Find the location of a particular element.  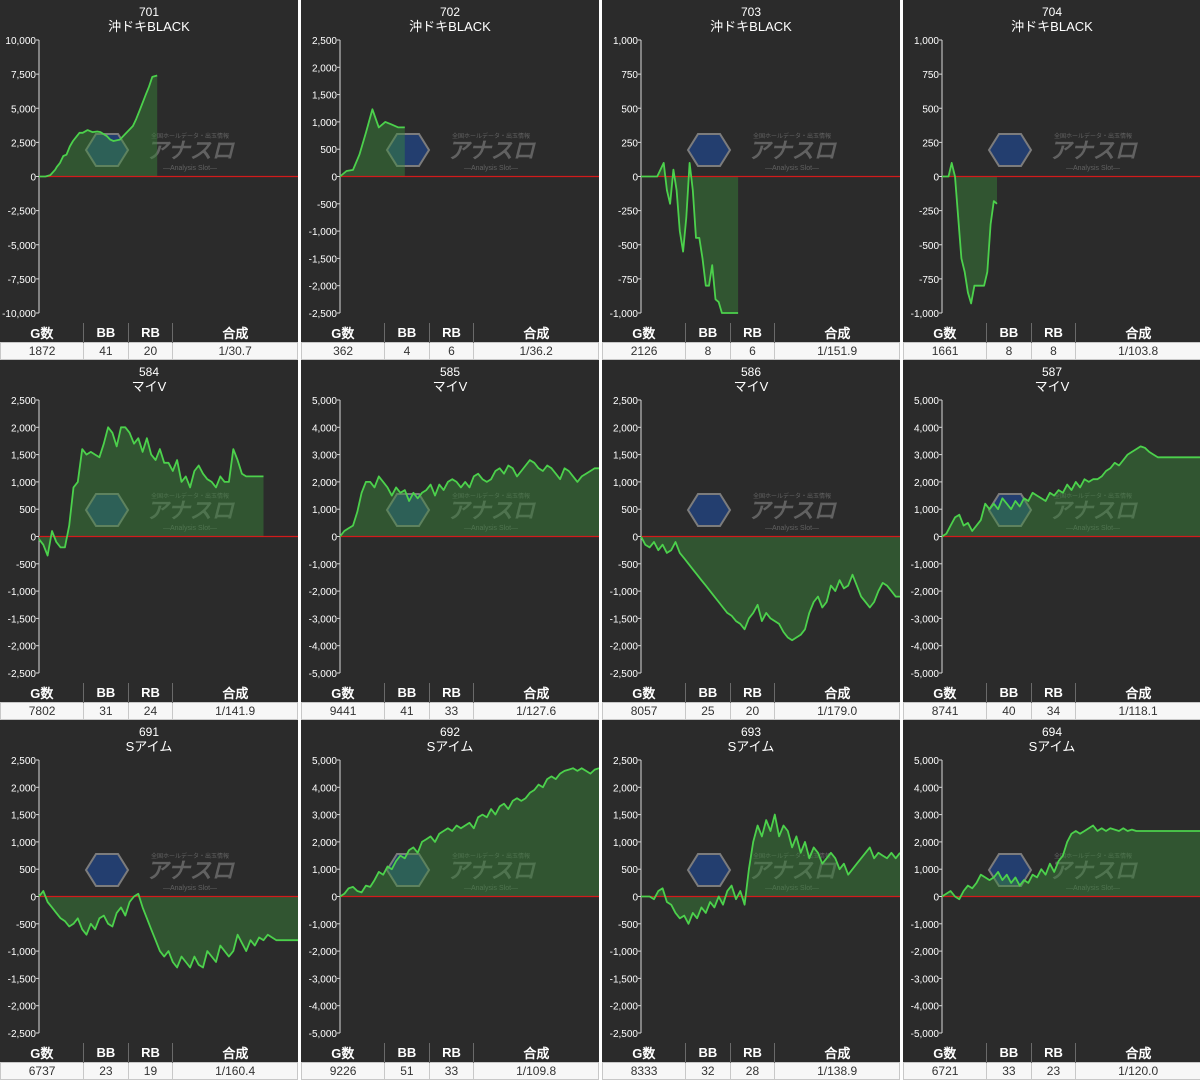

y-tick-label: 3,000 is located at coordinates (926, 816).